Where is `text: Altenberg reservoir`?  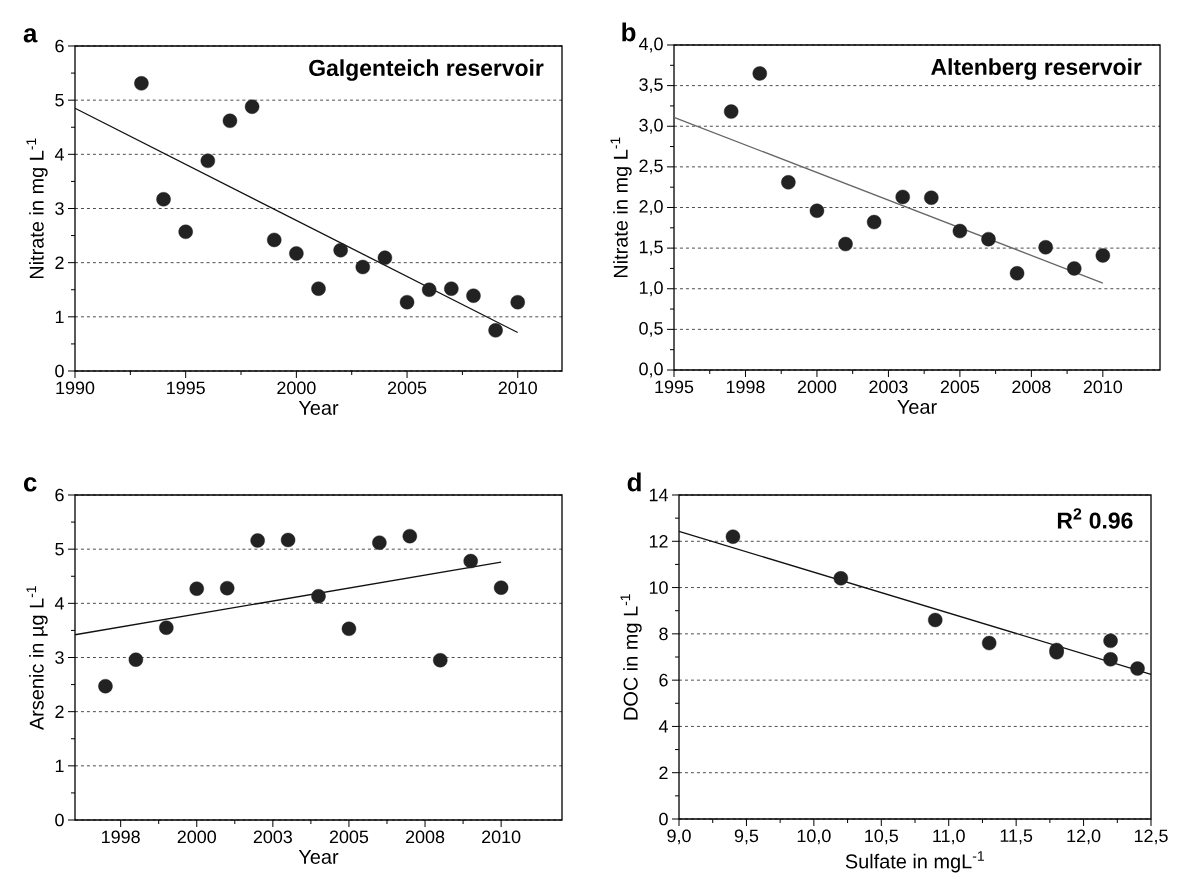 text: Altenberg reservoir is located at coordinates (1036, 69).